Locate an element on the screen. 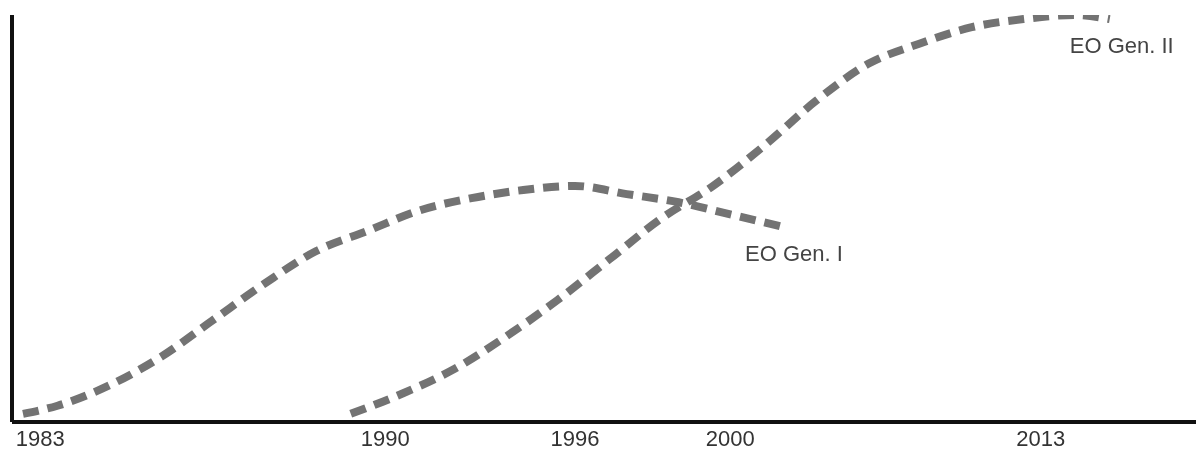  series-label: EO Gen. I is located at coordinates (794, 253).